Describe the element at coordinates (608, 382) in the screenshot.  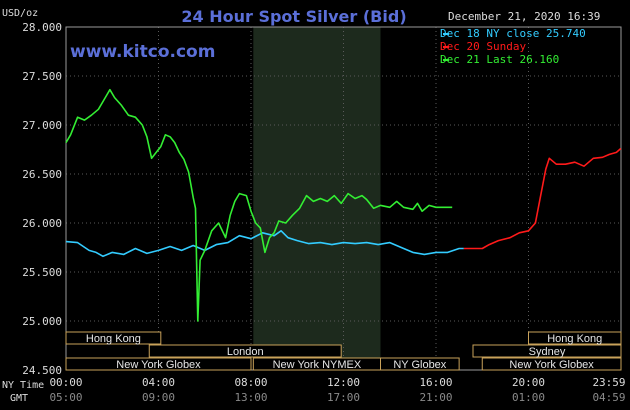
I see `x-tick-label: 23:59` at that location.